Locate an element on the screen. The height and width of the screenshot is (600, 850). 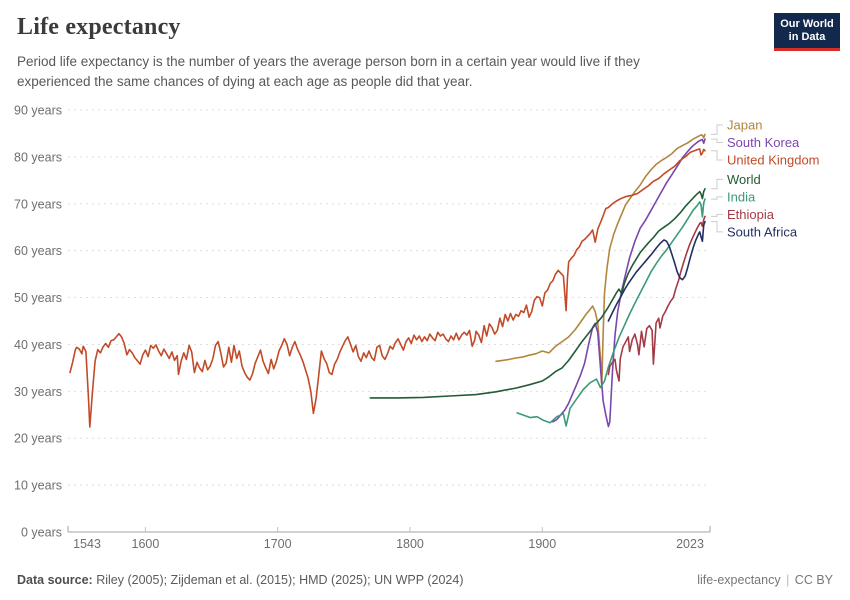
y-axis-tick-label: 40 years is located at coordinates (38, 345).